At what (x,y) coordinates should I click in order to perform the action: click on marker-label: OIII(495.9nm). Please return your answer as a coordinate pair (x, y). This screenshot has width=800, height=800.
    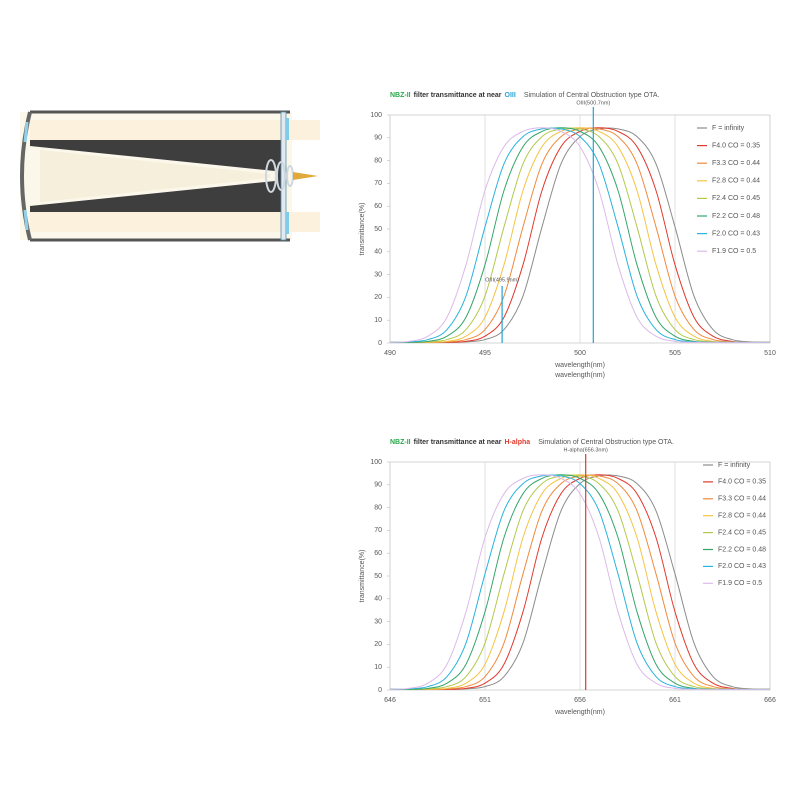
    Looking at the image, I should click on (502, 280).